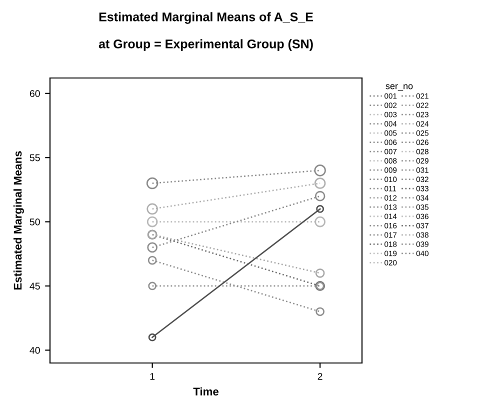 The height and width of the screenshot is (419, 504). What do you see at coordinates (35, 94) in the screenshot?
I see `y-tick-label: 60` at bounding box center [35, 94].